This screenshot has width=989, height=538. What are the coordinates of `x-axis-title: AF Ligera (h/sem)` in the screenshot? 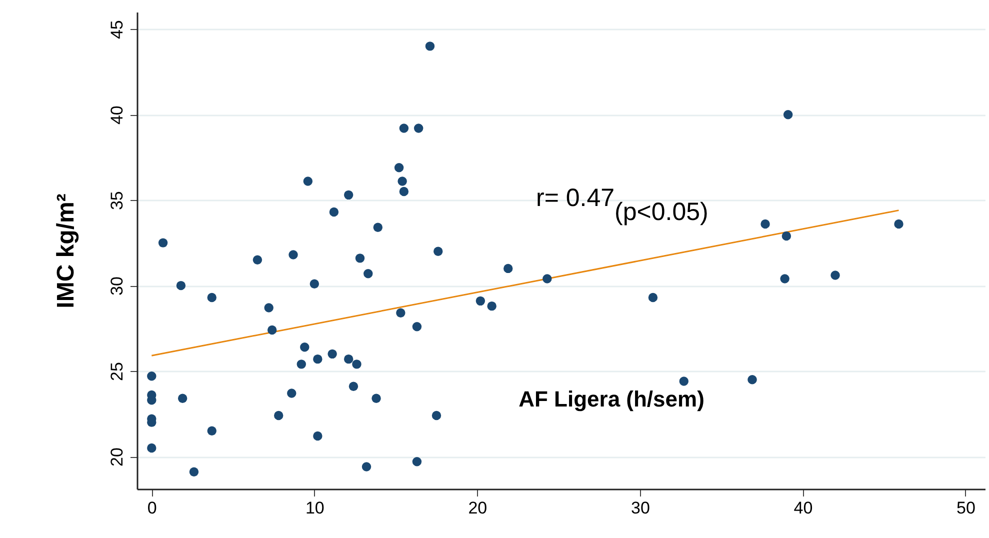 It's located at (611, 399).